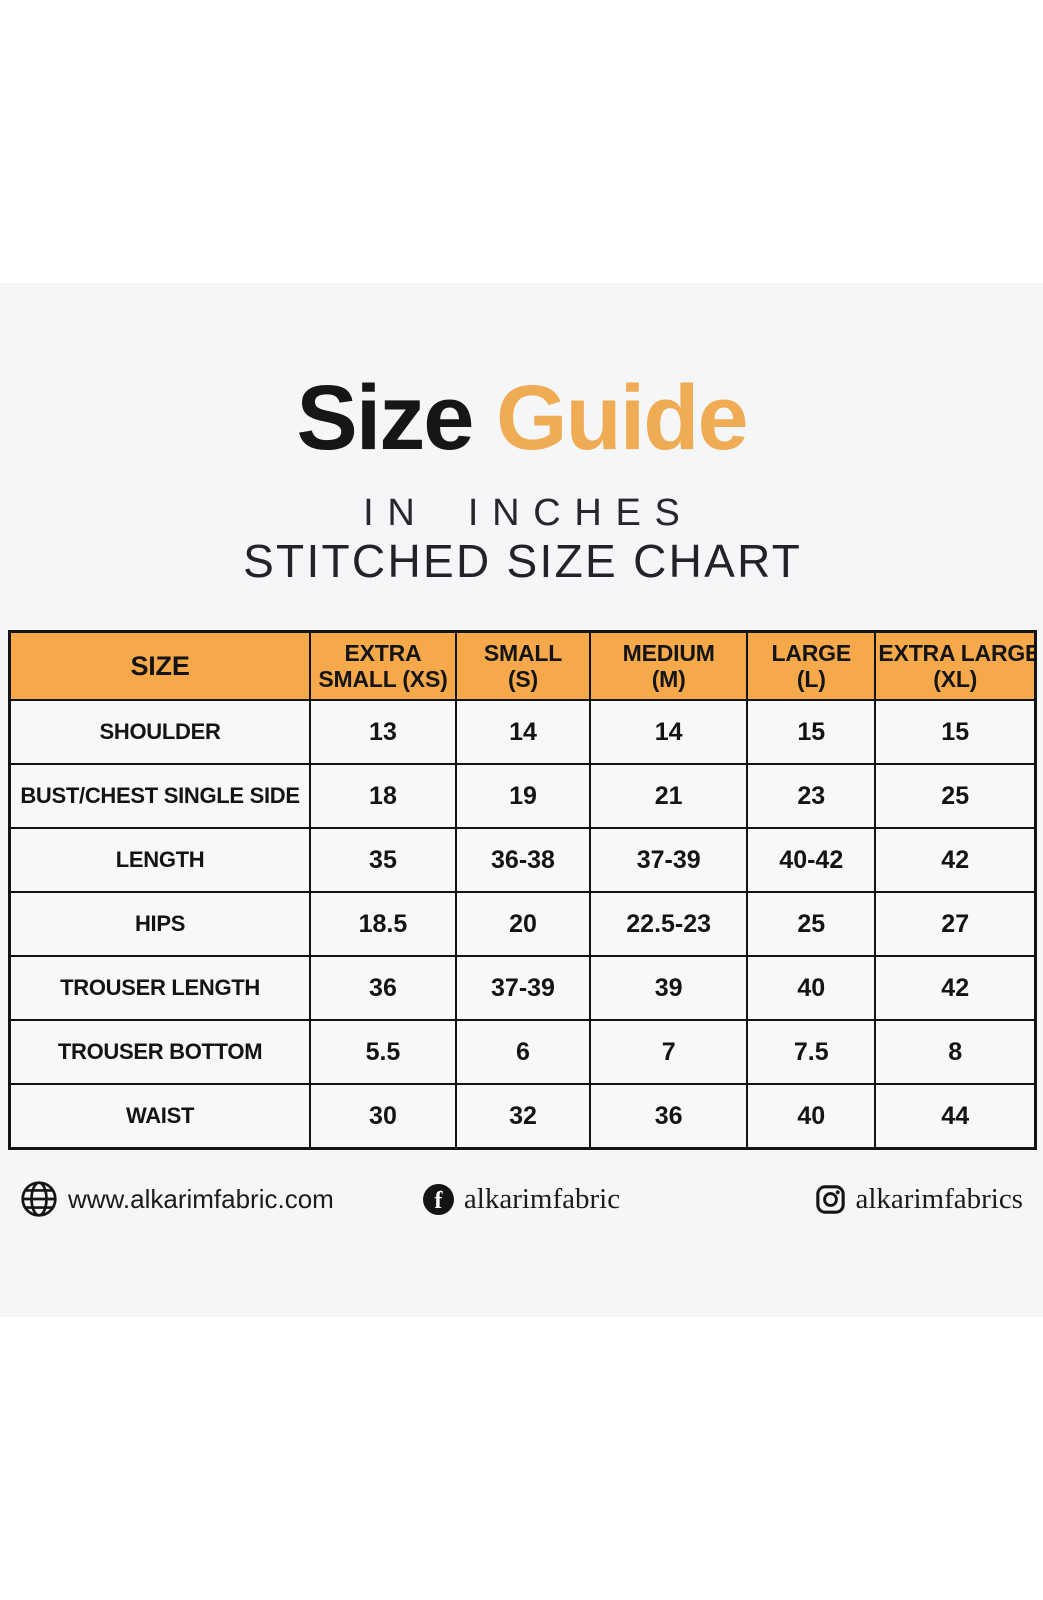 The height and width of the screenshot is (1600, 1043). I want to click on cell-value: 7, so click(669, 1052).